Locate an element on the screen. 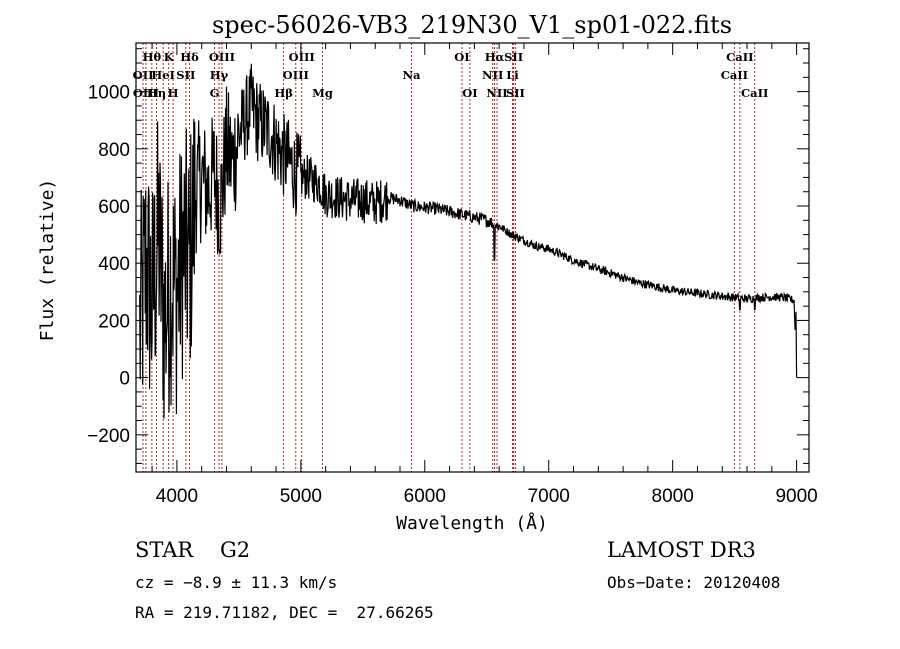 The height and width of the screenshot is (649, 900). spectral-line-label: Hδ is located at coordinates (189, 57).